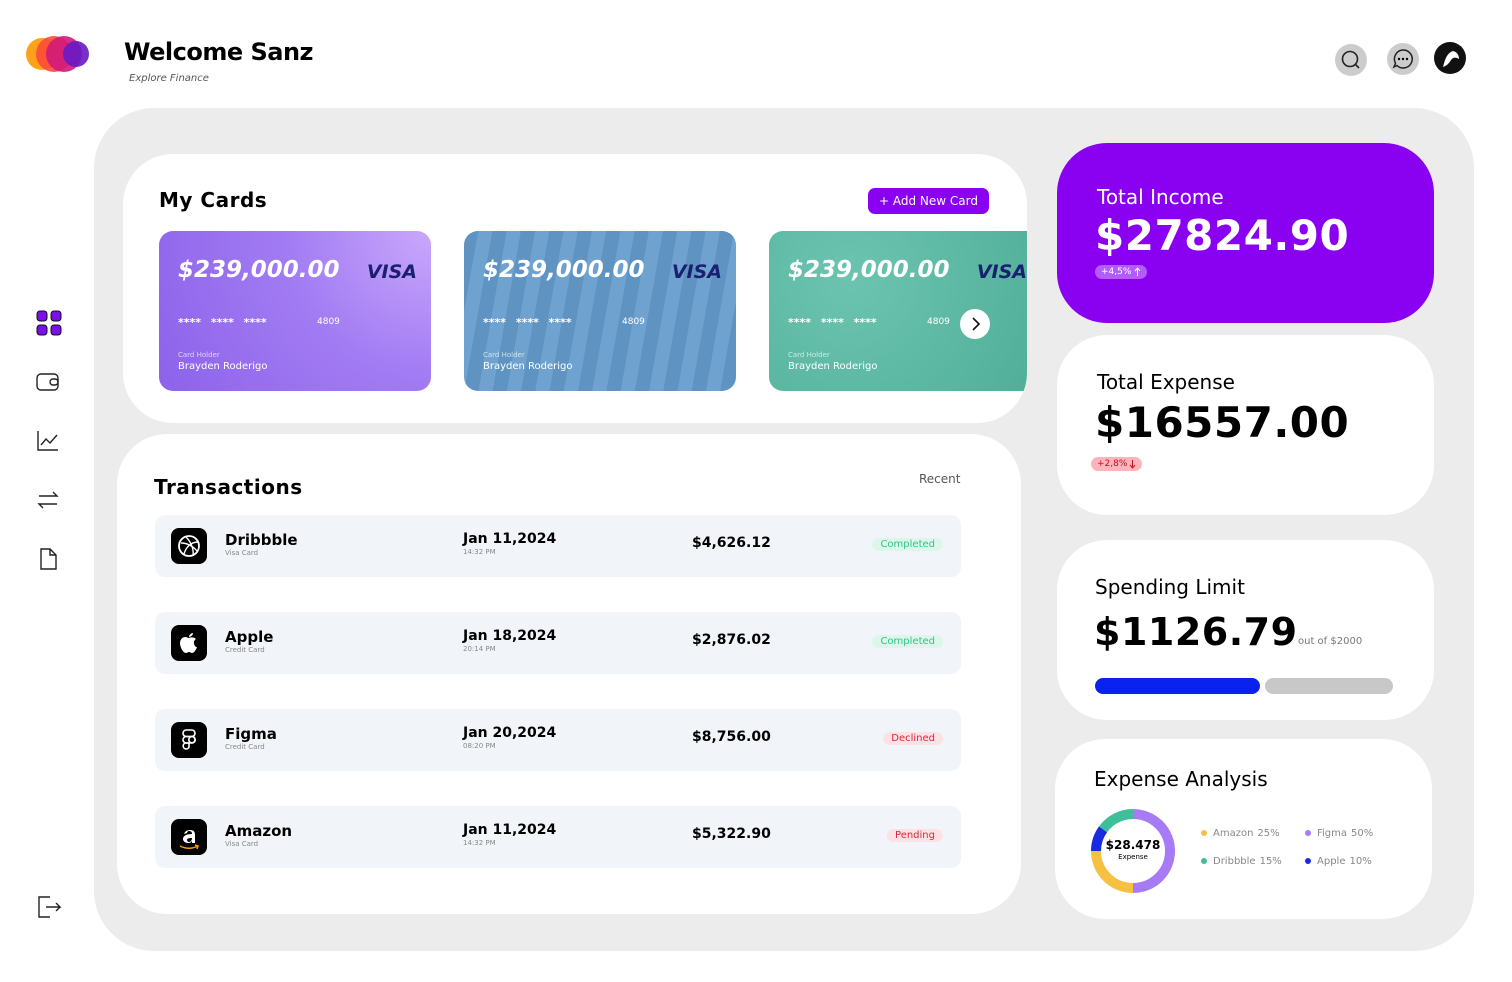 This screenshot has height=982, width=1512. I want to click on add-card-button: + Add New Card, so click(928, 201).